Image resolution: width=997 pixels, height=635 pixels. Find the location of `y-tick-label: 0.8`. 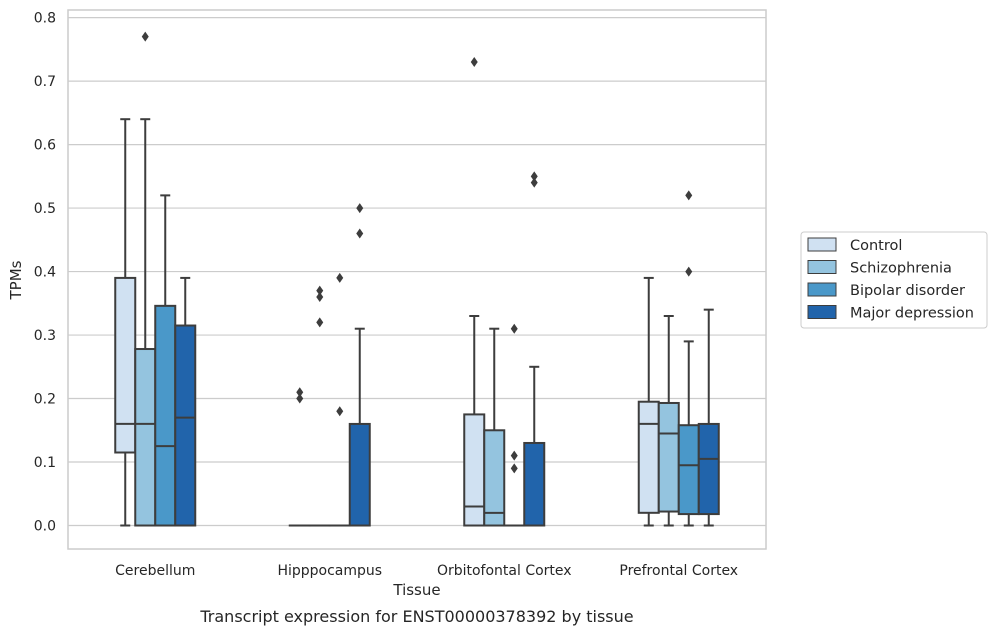

y-tick-label: 0.8 is located at coordinates (45, 19).